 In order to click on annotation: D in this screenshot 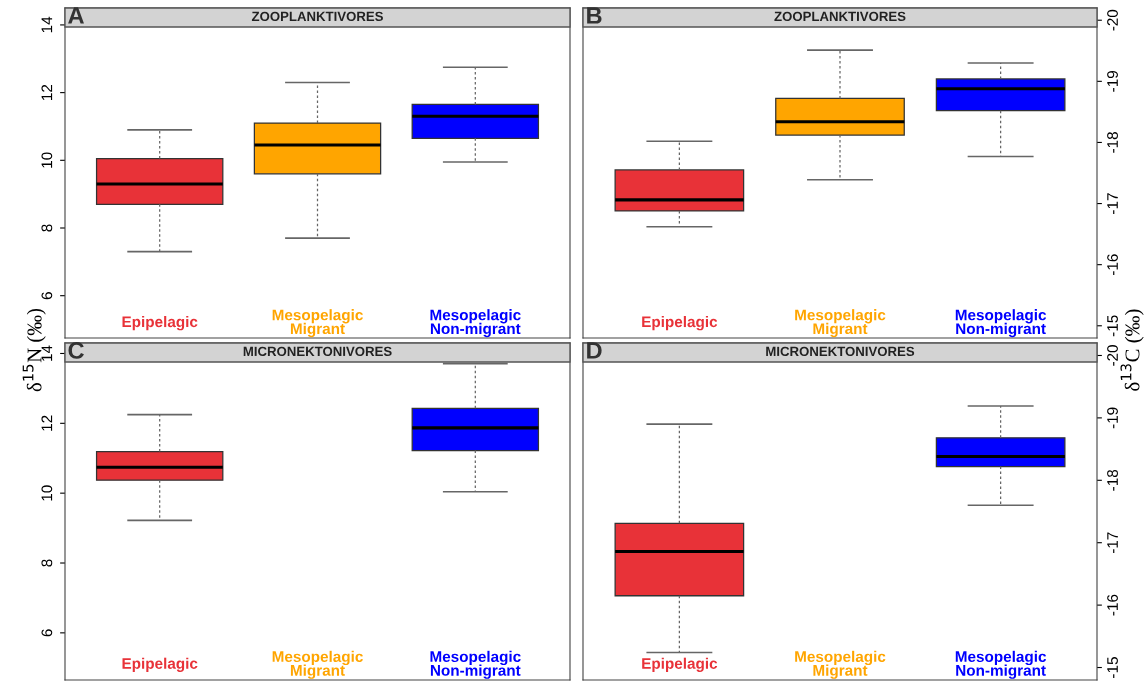, I will do `click(594, 350)`.